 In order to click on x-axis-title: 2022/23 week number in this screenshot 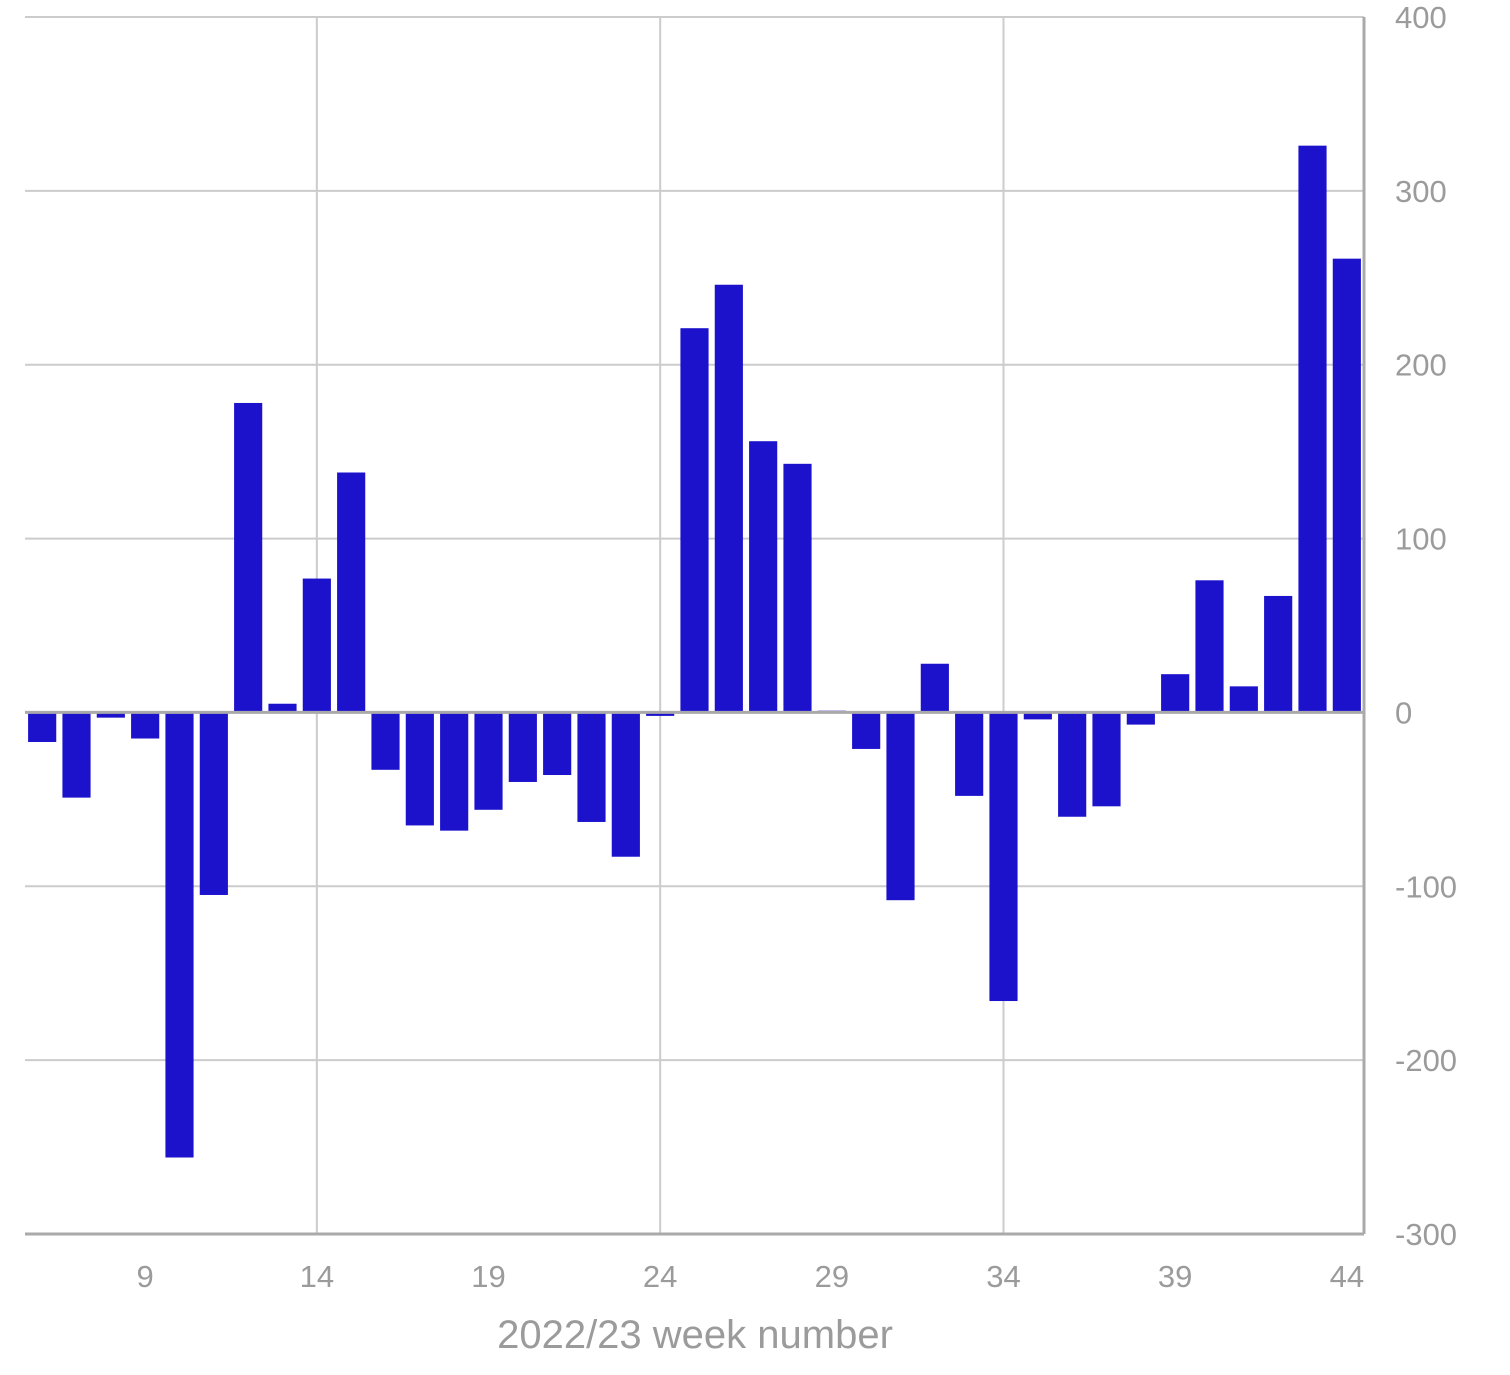, I will do `click(695, 1335)`.